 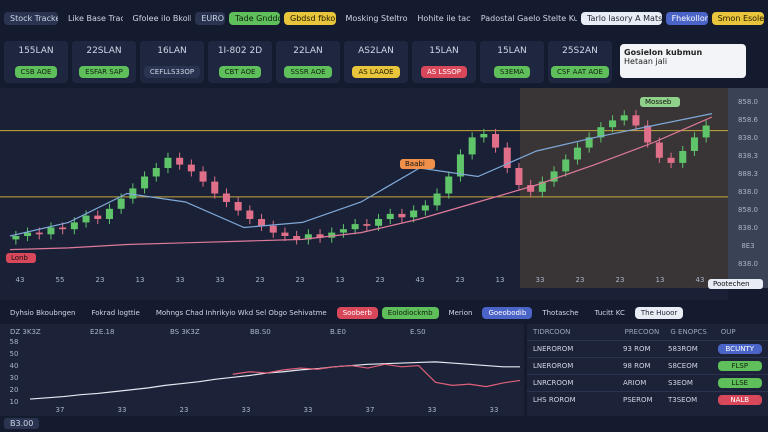 What do you see at coordinates (255, 18) in the screenshot?
I see `tab: Tade Gnddol` at bounding box center [255, 18].